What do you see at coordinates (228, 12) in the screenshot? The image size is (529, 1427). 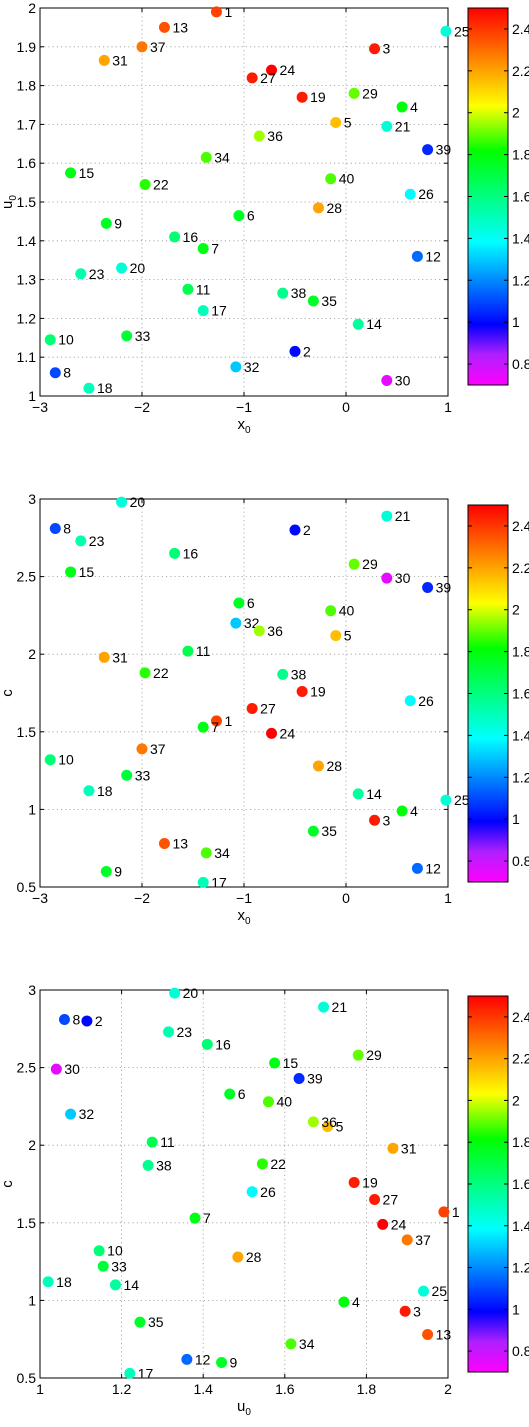 I see `point-label-1: 1` at bounding box center [228, 12].